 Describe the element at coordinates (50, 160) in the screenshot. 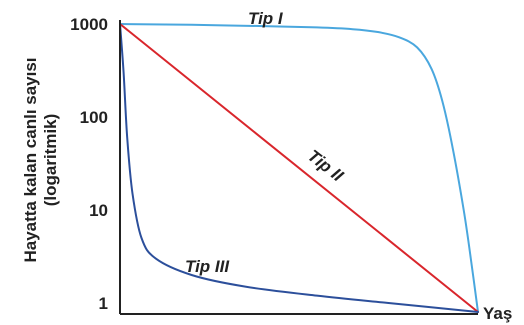

I see `y-axis-label-line-2: (logaritmik)` at that location.